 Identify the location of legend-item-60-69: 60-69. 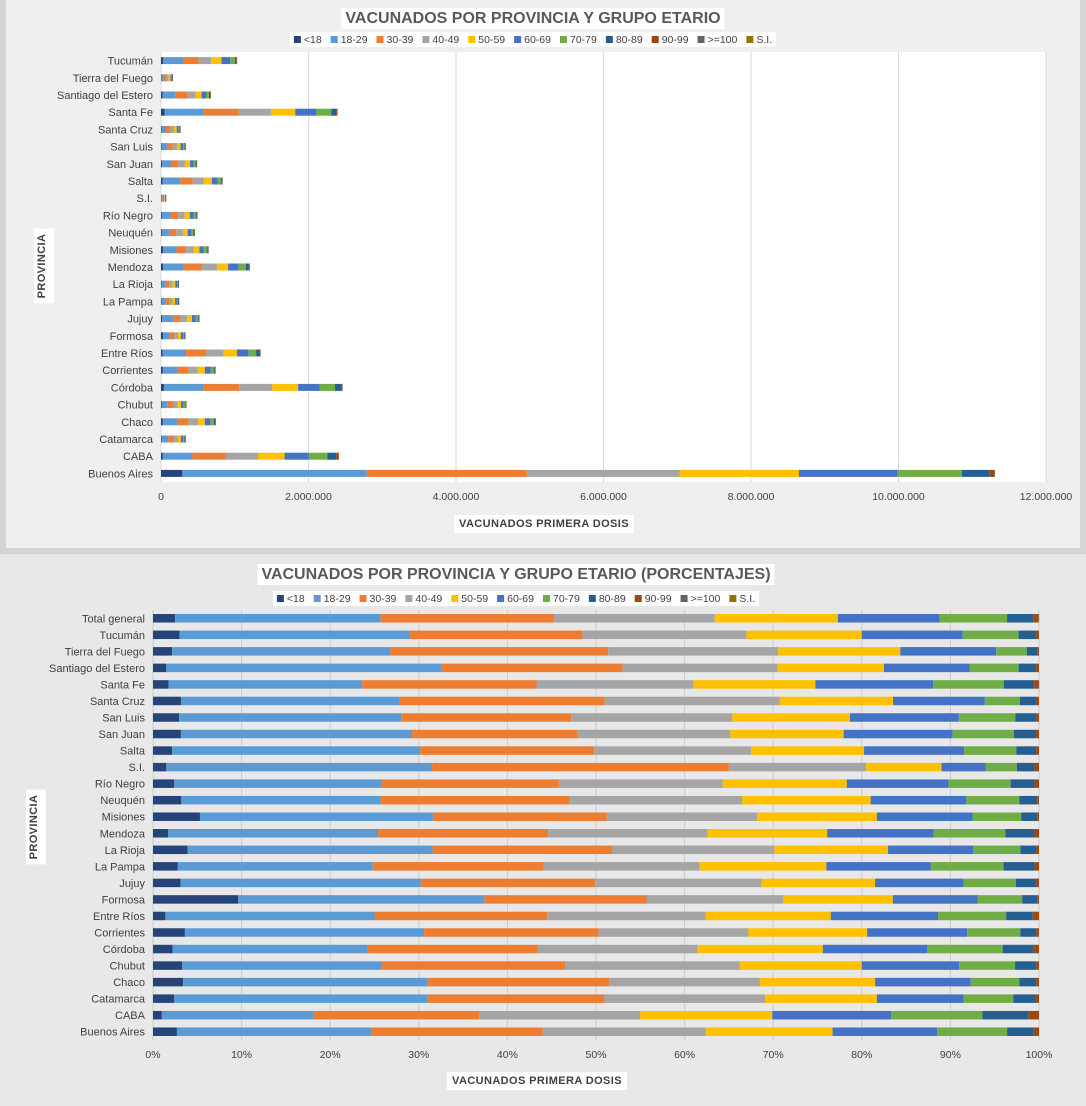
(515, 599).